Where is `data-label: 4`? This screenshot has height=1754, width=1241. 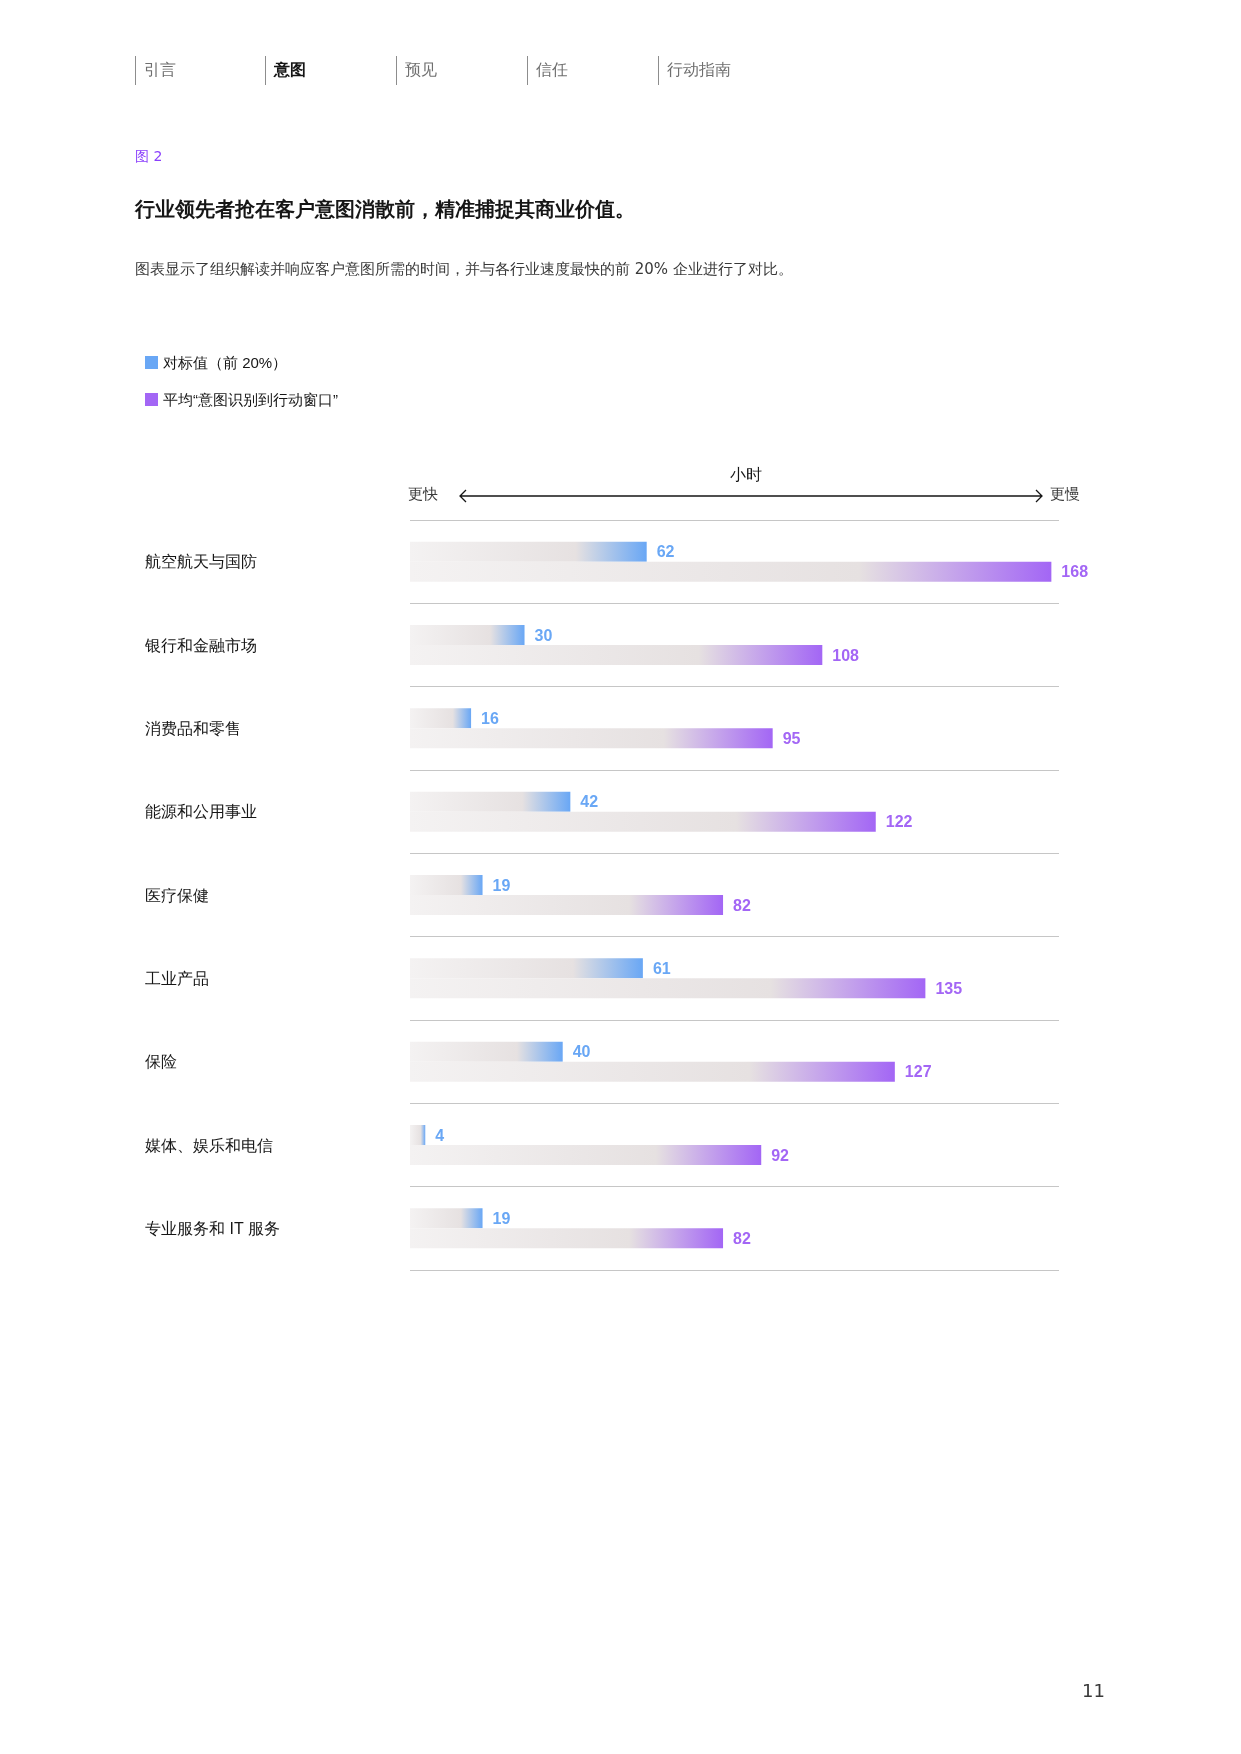 data-label: 4 is located at coordinates (440, 1135).